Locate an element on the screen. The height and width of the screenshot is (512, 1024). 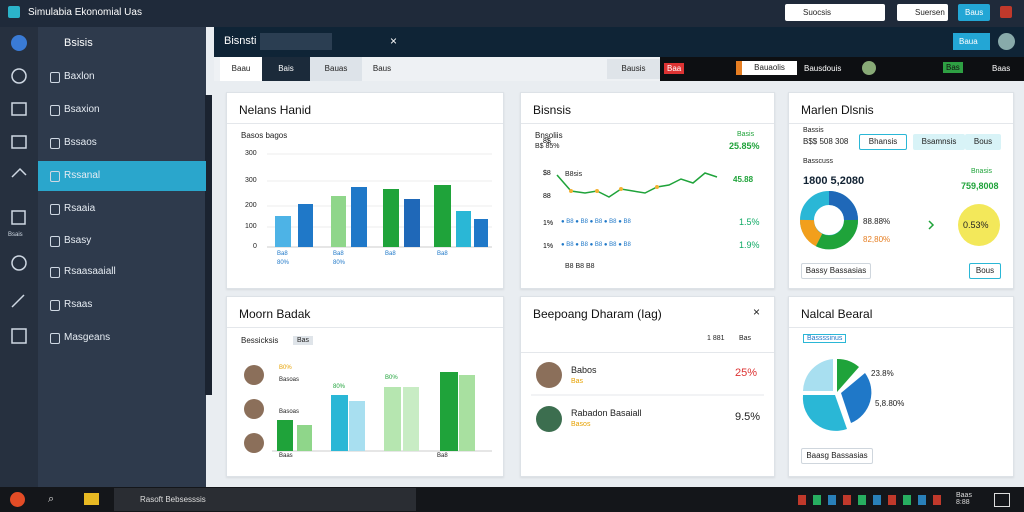
sidebar is located at coordinates (122, 257).